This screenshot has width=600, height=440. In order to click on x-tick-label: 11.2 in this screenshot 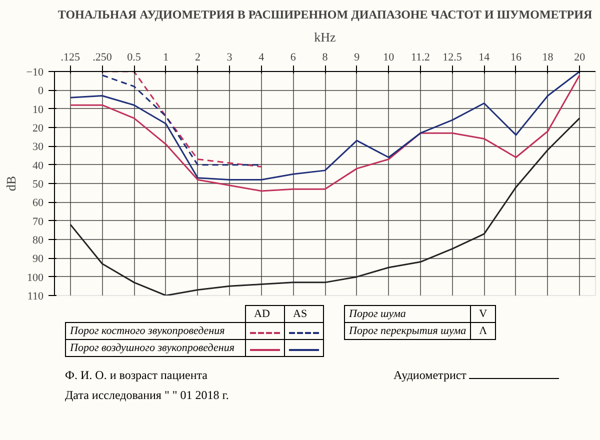, I will do `click(420, 58)`.